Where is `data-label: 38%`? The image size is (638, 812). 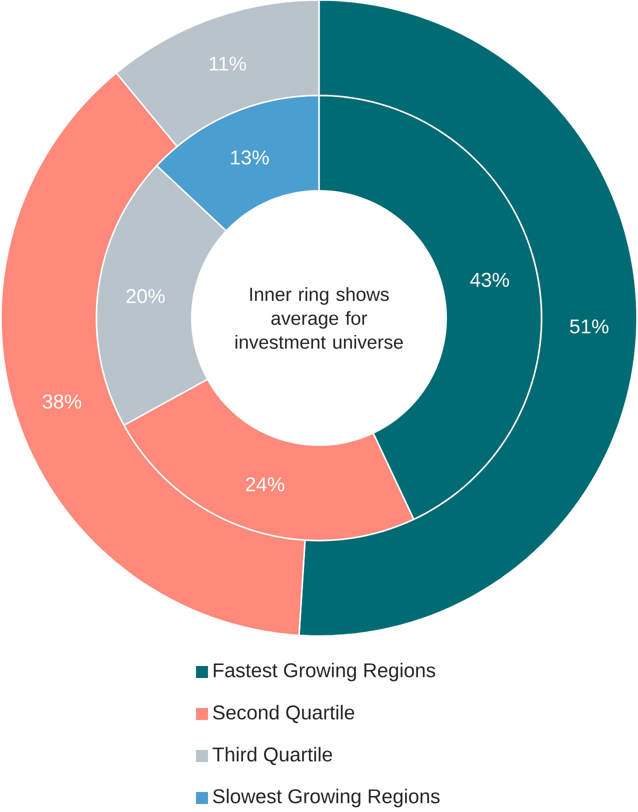
data-label: 38% is located at coordinates (62, 401).